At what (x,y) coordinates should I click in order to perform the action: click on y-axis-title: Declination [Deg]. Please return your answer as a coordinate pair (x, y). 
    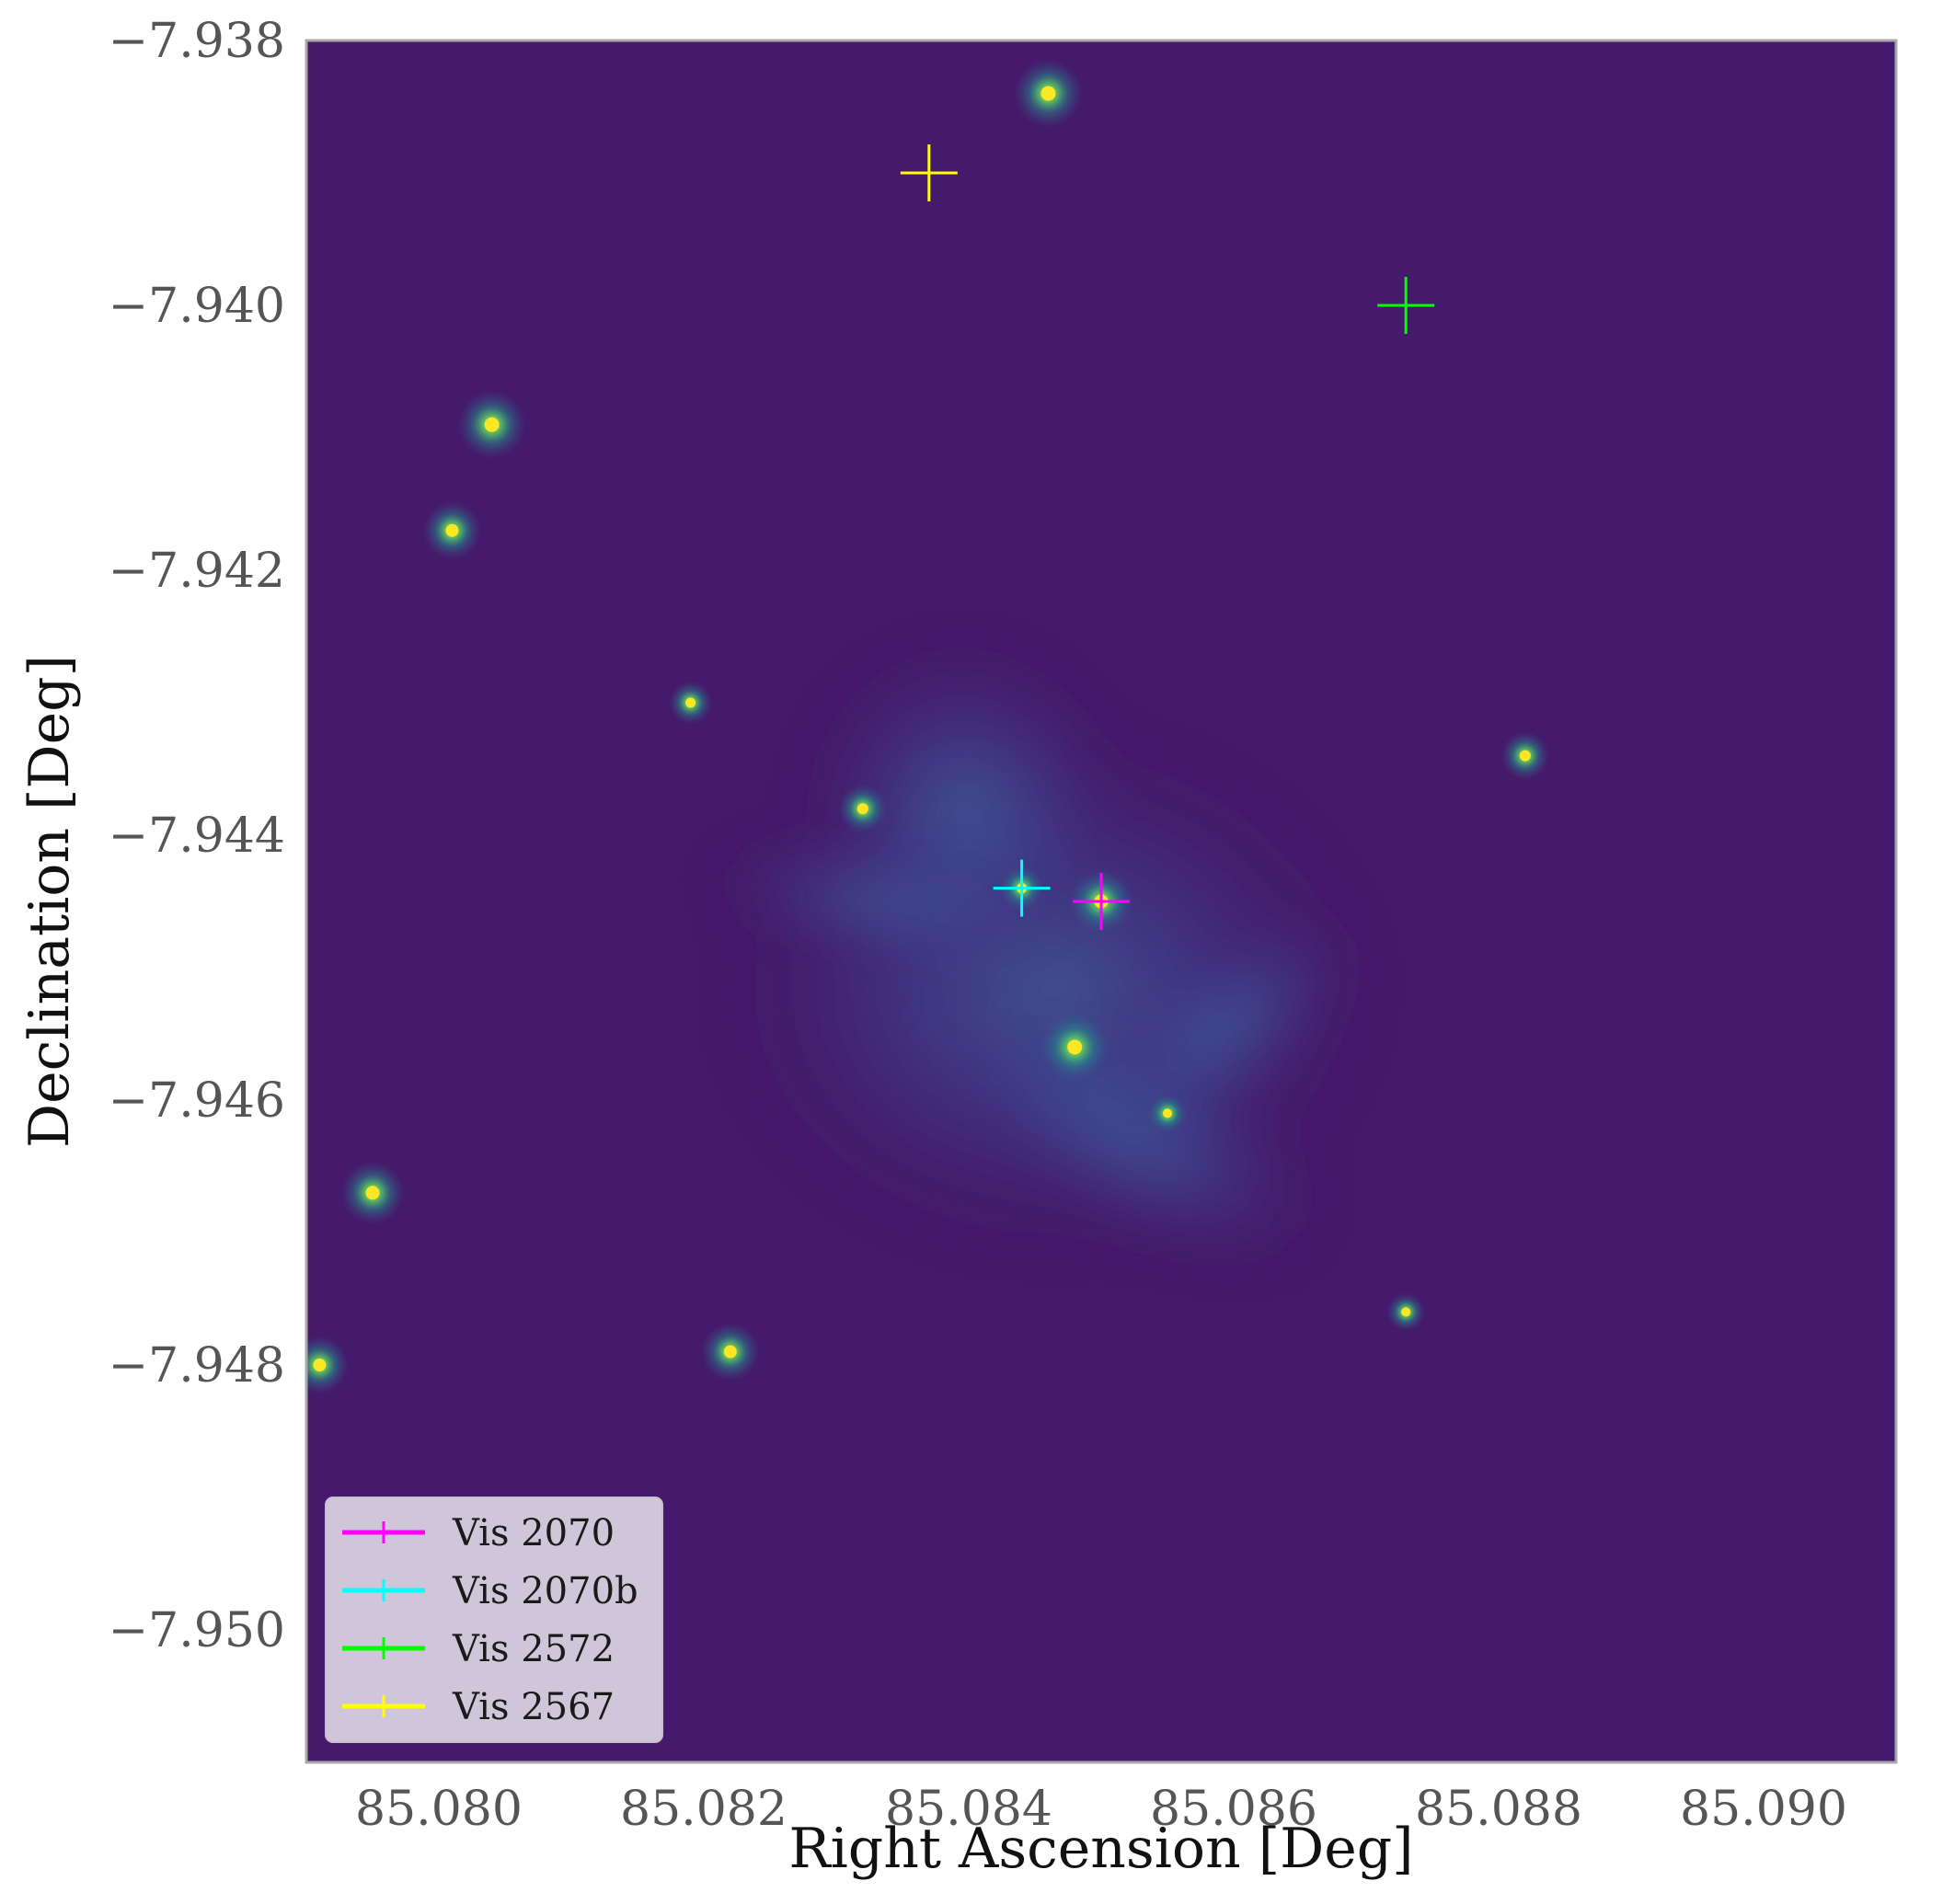
    Looking at the image, I should click on (49, 901).